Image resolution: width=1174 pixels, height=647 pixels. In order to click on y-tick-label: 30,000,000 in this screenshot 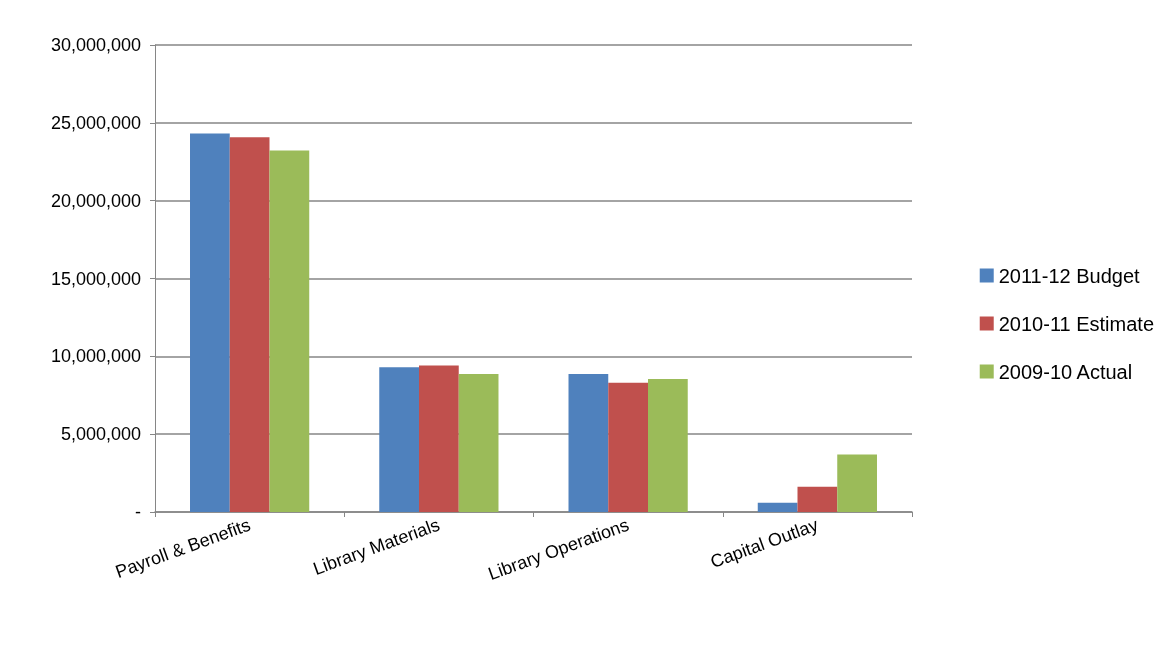, I will do `click(95, 45)`.